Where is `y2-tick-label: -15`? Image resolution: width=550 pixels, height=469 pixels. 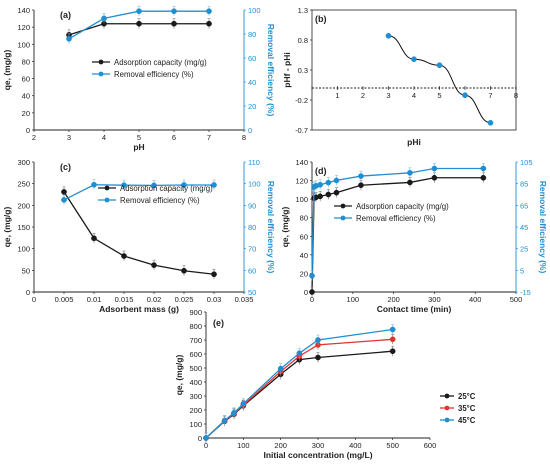
y2-tick-label: -15 is located at coordinates (525, 292).